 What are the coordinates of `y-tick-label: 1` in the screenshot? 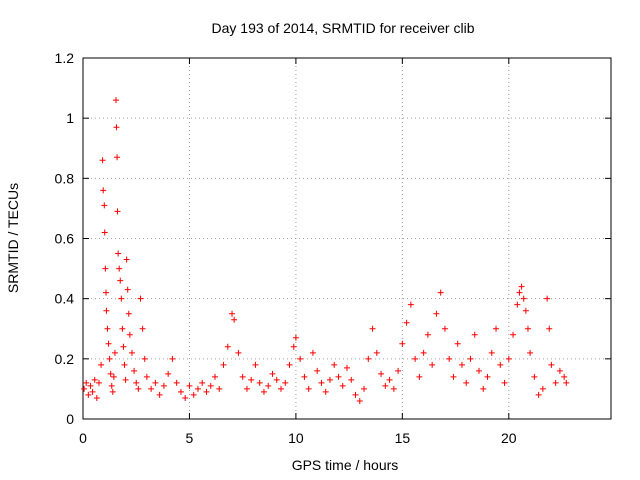 It's located at (70, 118).